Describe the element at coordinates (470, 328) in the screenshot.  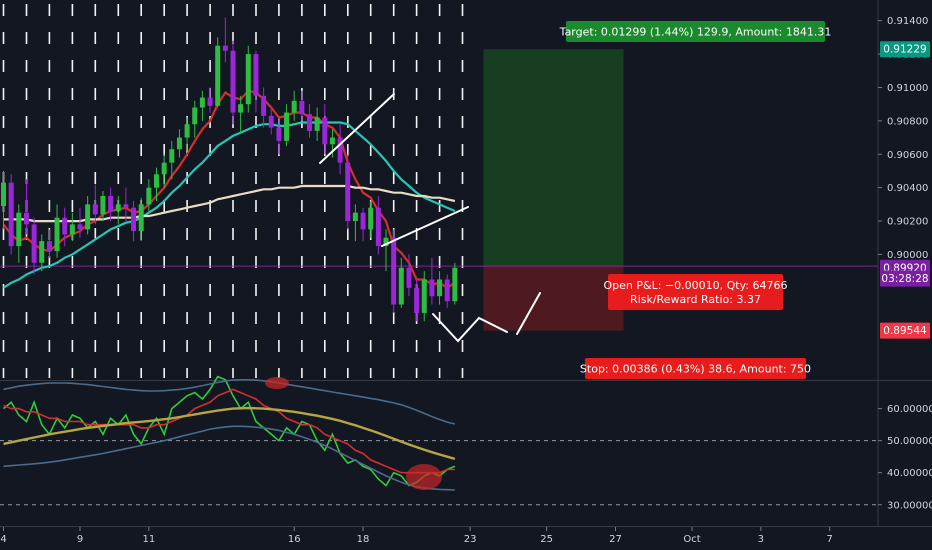
I see `pattern-zigzag` at that location.